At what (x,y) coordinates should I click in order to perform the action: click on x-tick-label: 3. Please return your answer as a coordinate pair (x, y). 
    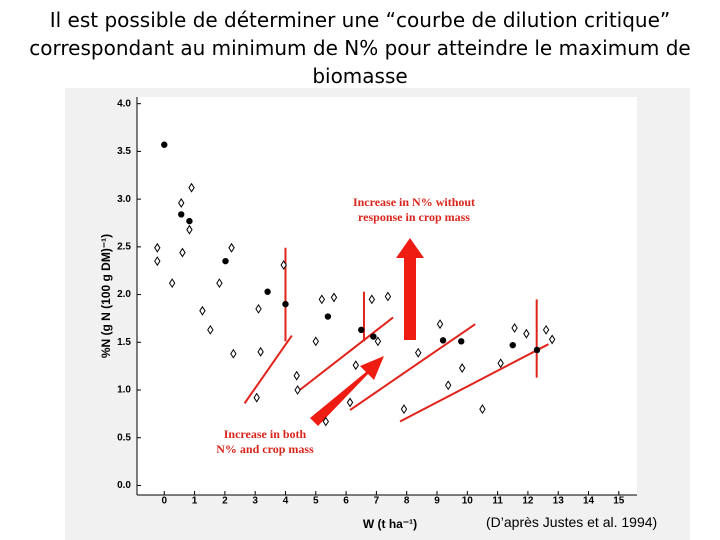
    Looking at the image, I should click on (255, 501).